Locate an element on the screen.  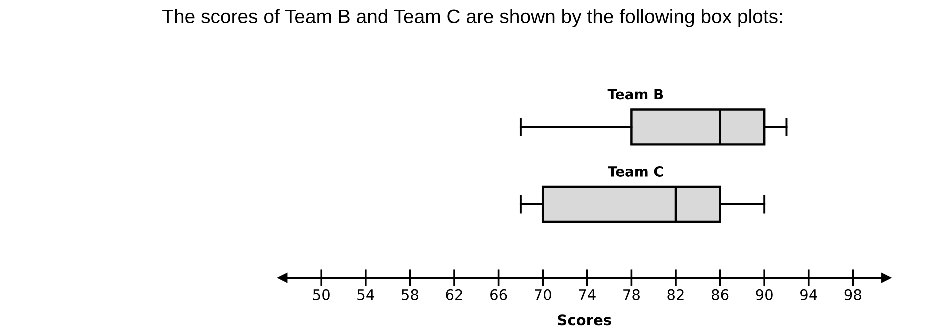
chart-title: The scores of Team B and Team C are shown by the following box plots: is located at coordinates (472, 18).